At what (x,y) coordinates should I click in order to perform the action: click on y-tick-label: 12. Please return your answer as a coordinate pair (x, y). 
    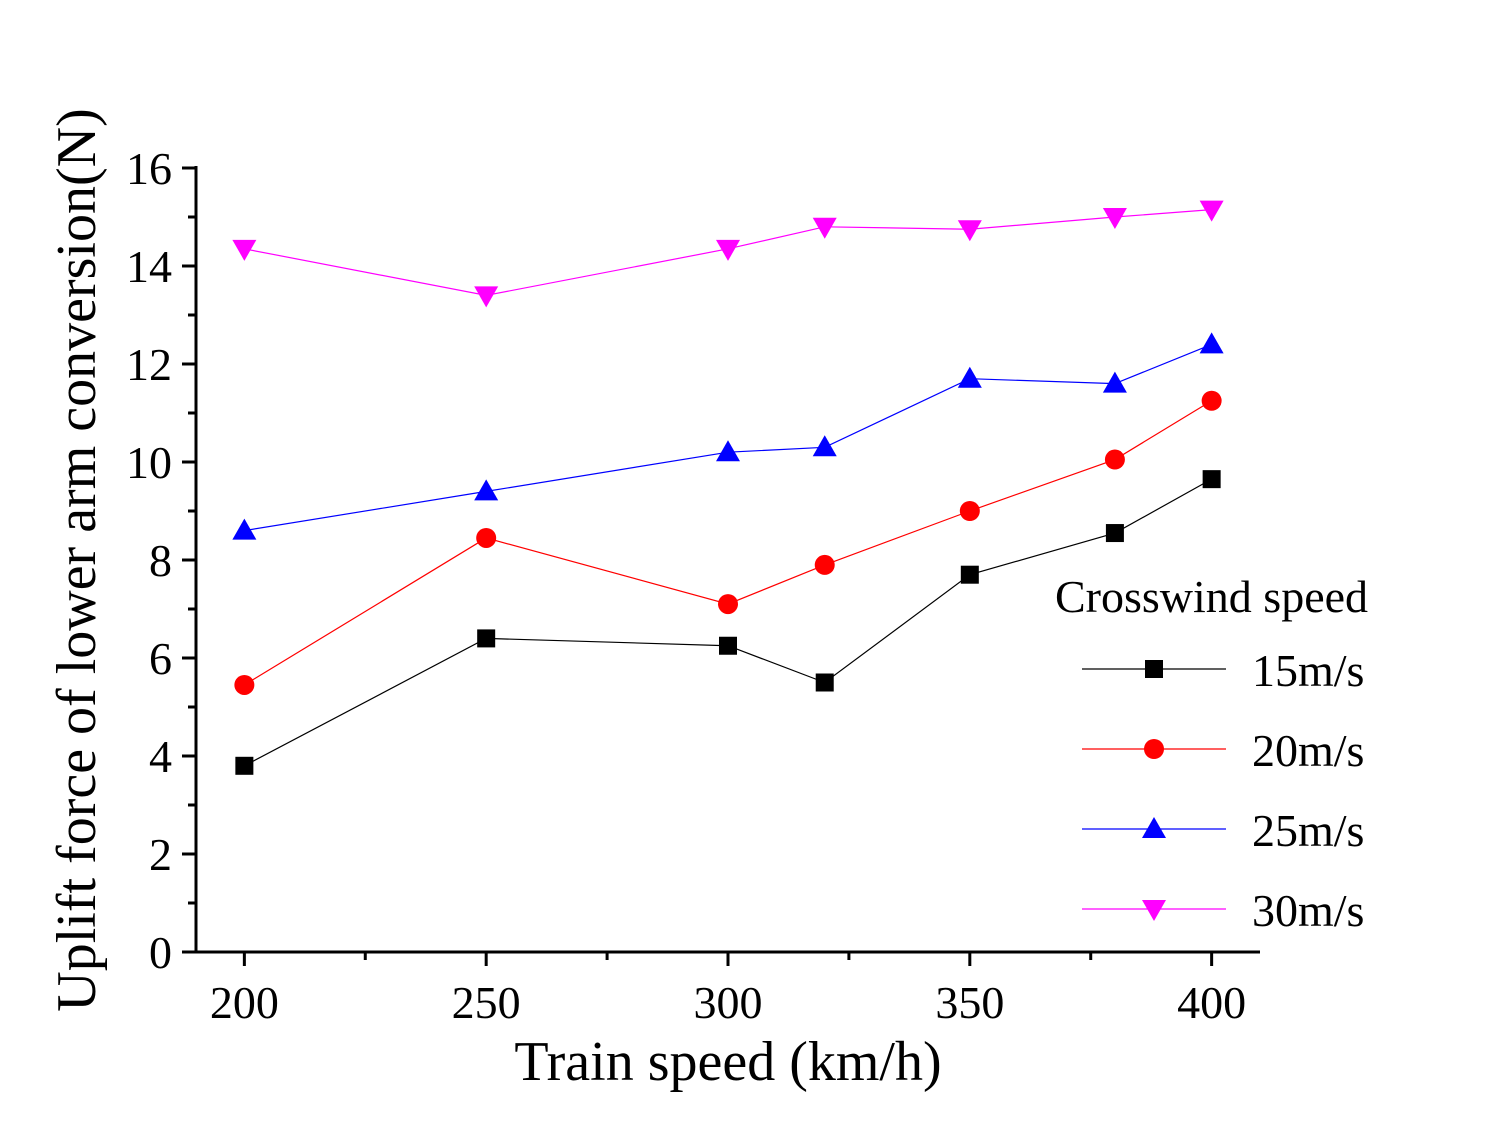
    Looking at the image, I should click on (149, 364).